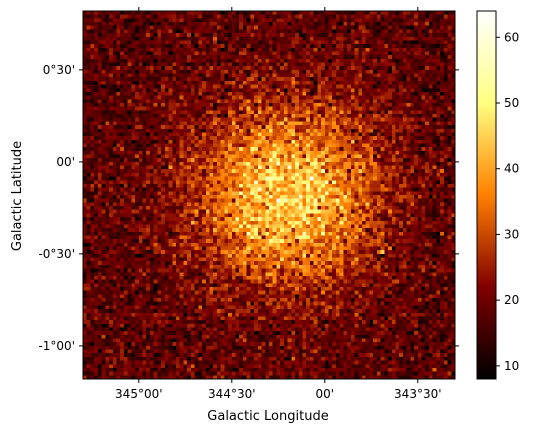  I want to click on colorbar-tick-label: 30, so click(511, 234).